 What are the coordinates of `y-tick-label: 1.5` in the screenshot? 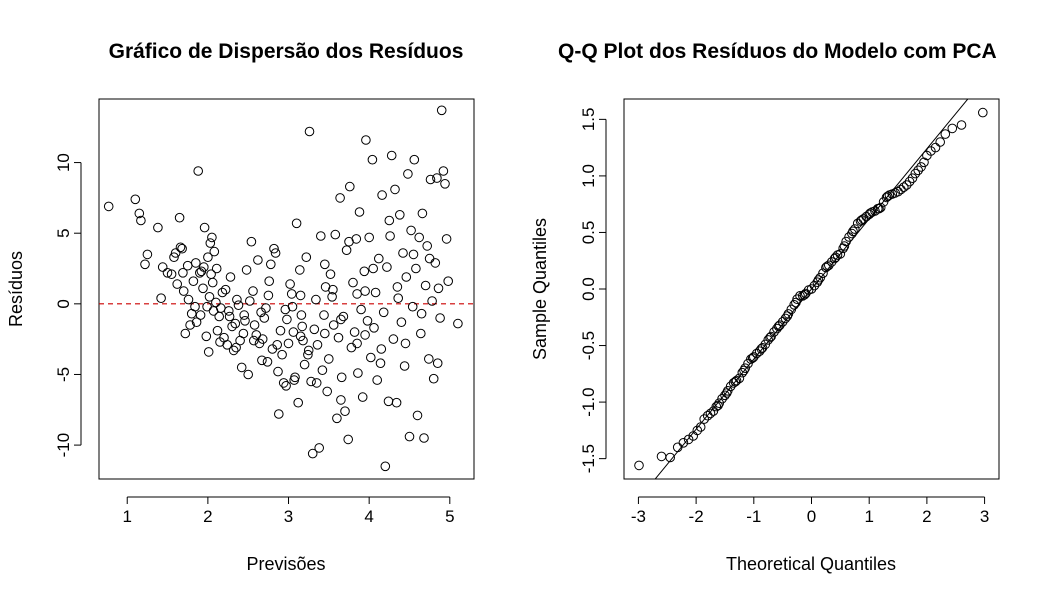 It's located at (588, 120).